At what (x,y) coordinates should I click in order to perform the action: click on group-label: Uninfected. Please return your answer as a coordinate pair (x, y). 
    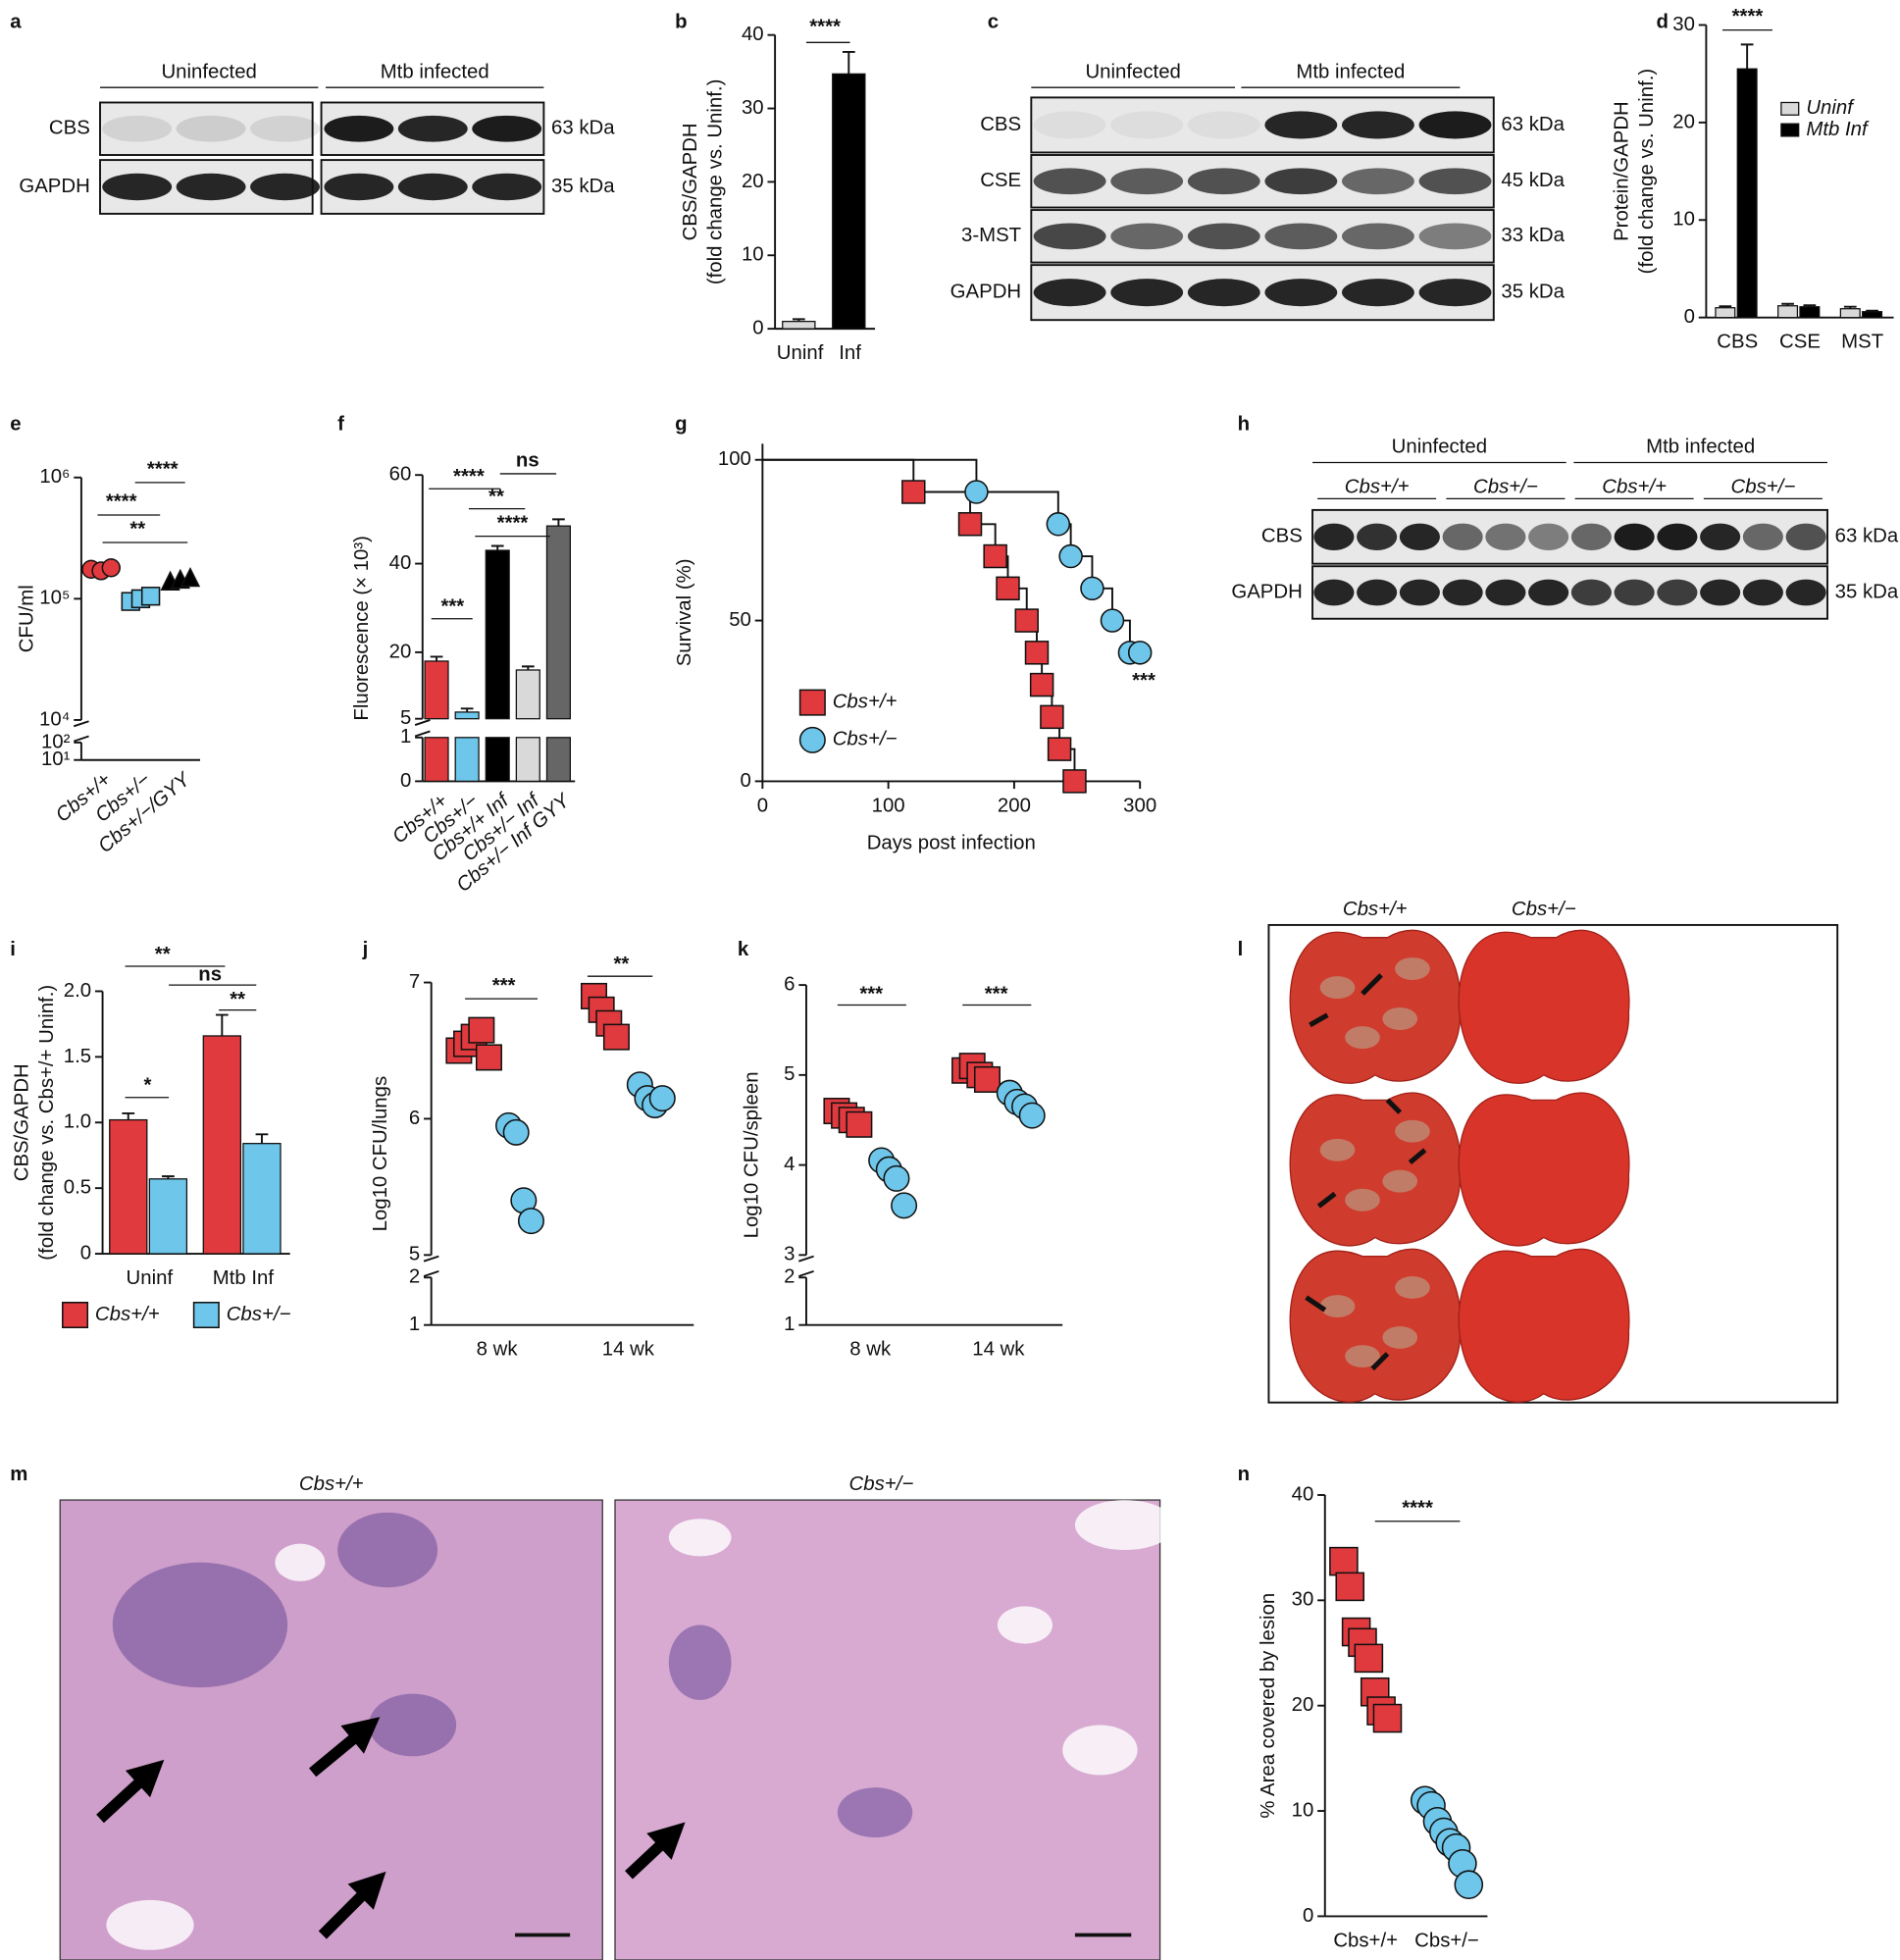
    Looking at the image, I should click on (1132, 71).